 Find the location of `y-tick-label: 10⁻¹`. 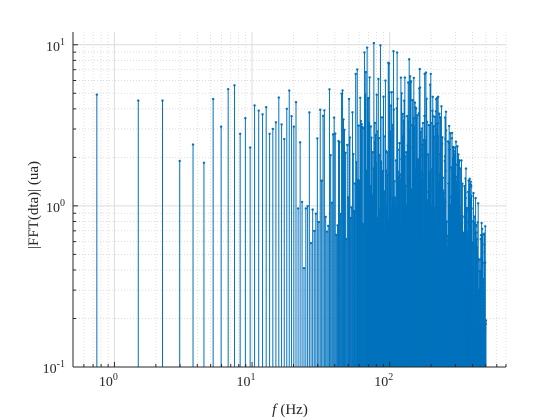

y-tick-label: 10⁻¹ is located at coordinates (54, 368).